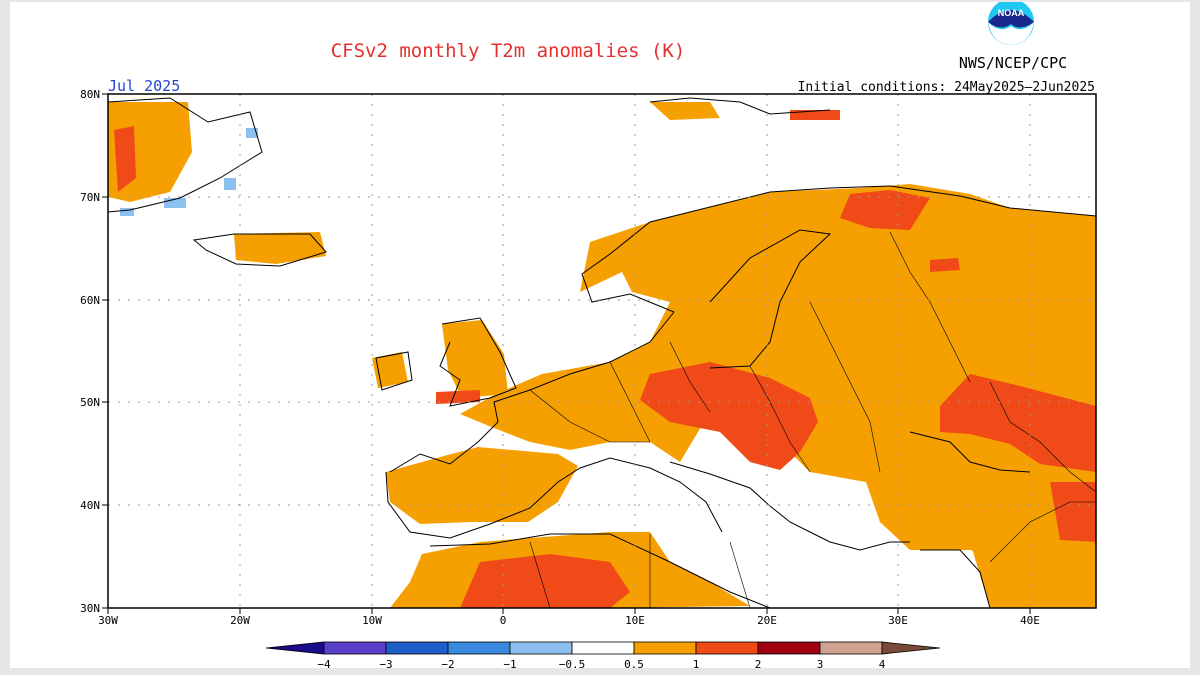 The width and height of the screenshot is (1200, 675). Describe the element at coordinates (541, 648) in the screenshot. I see `legend-swatch-neg1-neg05` at that location.